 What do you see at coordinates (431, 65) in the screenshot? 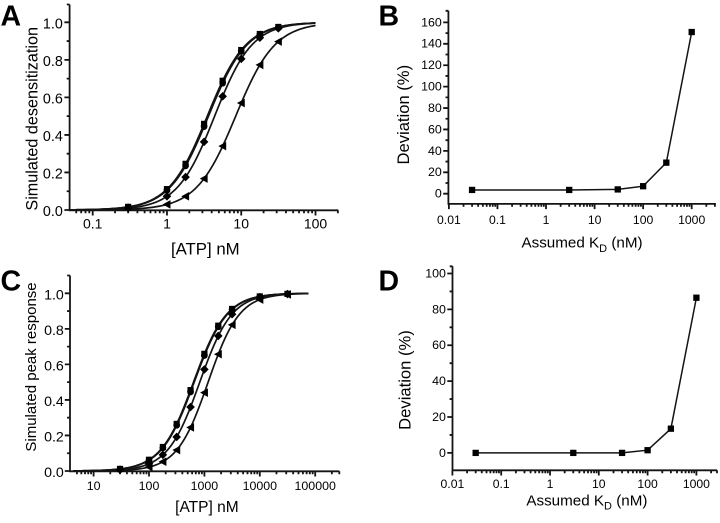
I see `svg-text: 120` at bounding box center [431, 65].